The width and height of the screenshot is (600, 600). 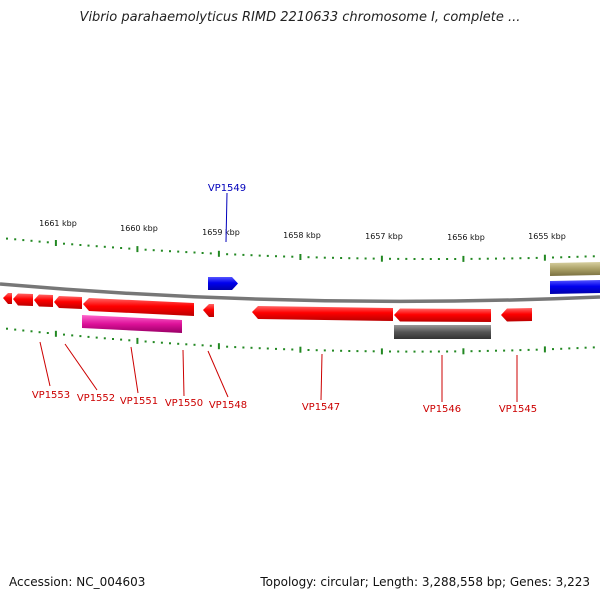 I want to click on gene-vp1545, so click(x=516, y=315).